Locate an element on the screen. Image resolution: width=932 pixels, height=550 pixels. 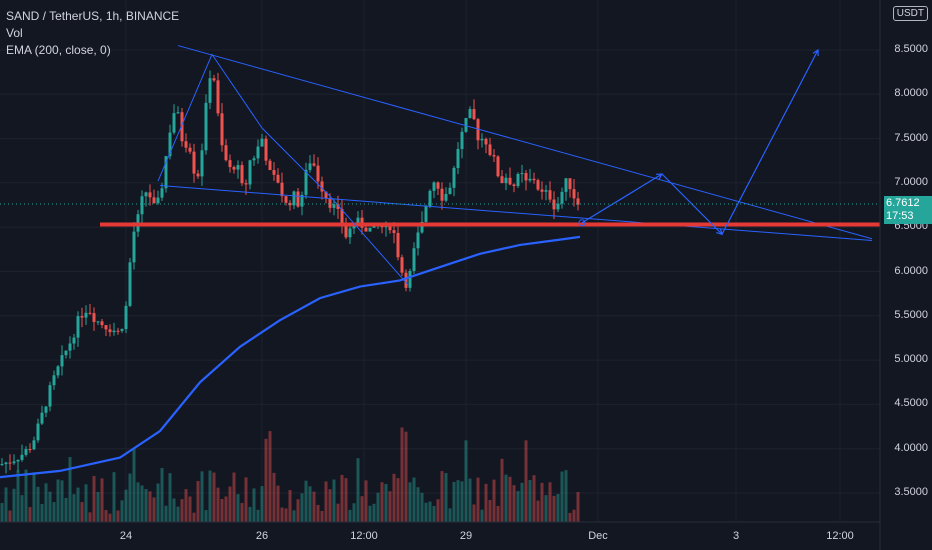
volume-bars is located at coordinates (290, 474).